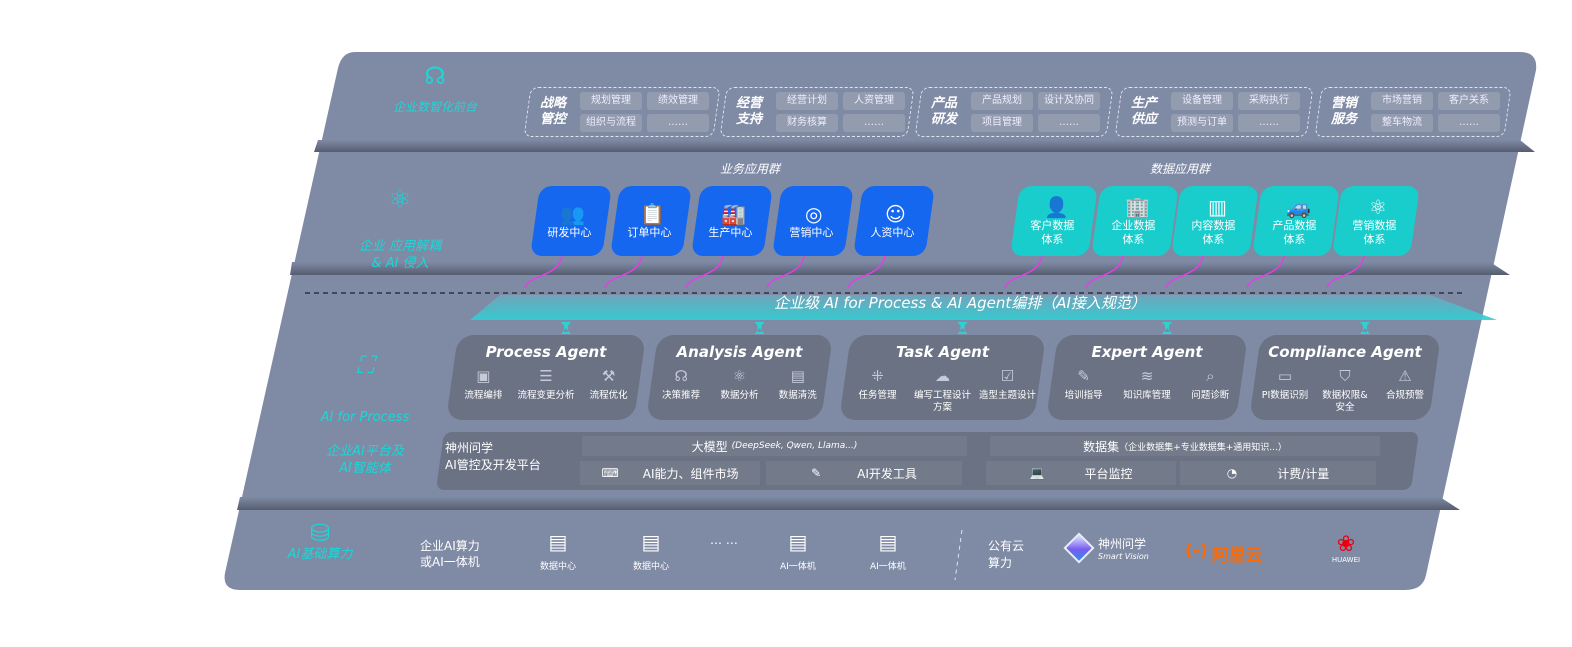 The image size is (1572, 647). I want to click on agent-feature: ▣ 流程编排, so click(483, 384).